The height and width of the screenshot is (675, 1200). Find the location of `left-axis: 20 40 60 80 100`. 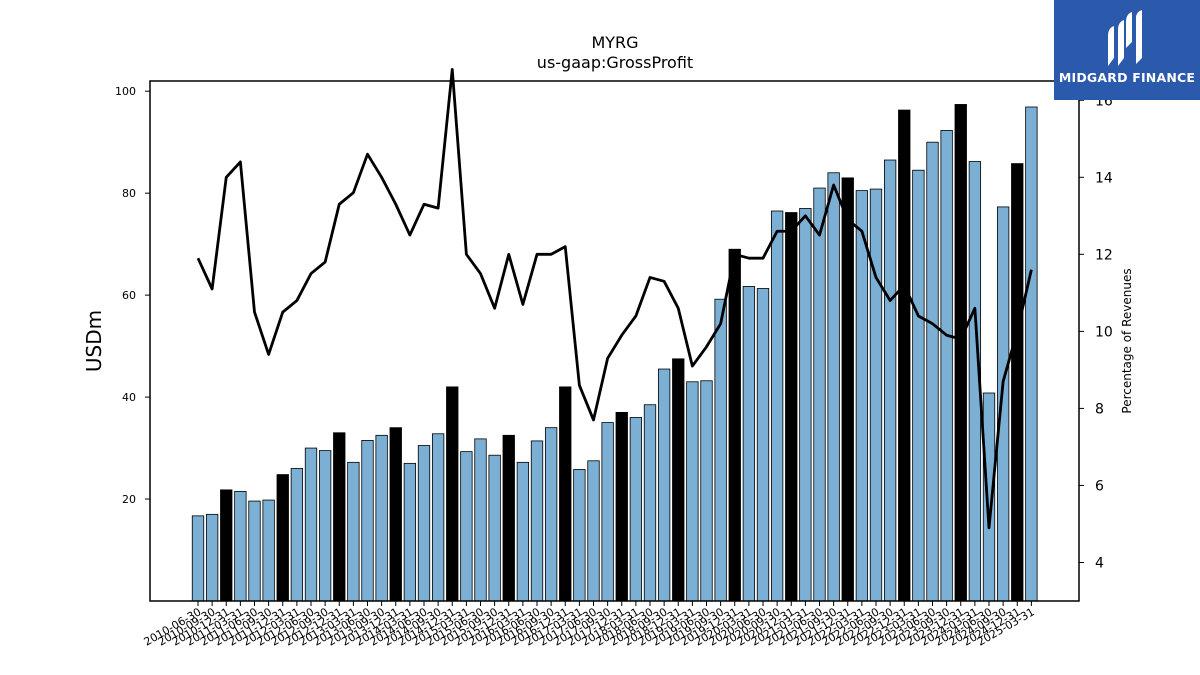

left-axis: 20 40 60 80 100 is located at coordinates (132, 295).